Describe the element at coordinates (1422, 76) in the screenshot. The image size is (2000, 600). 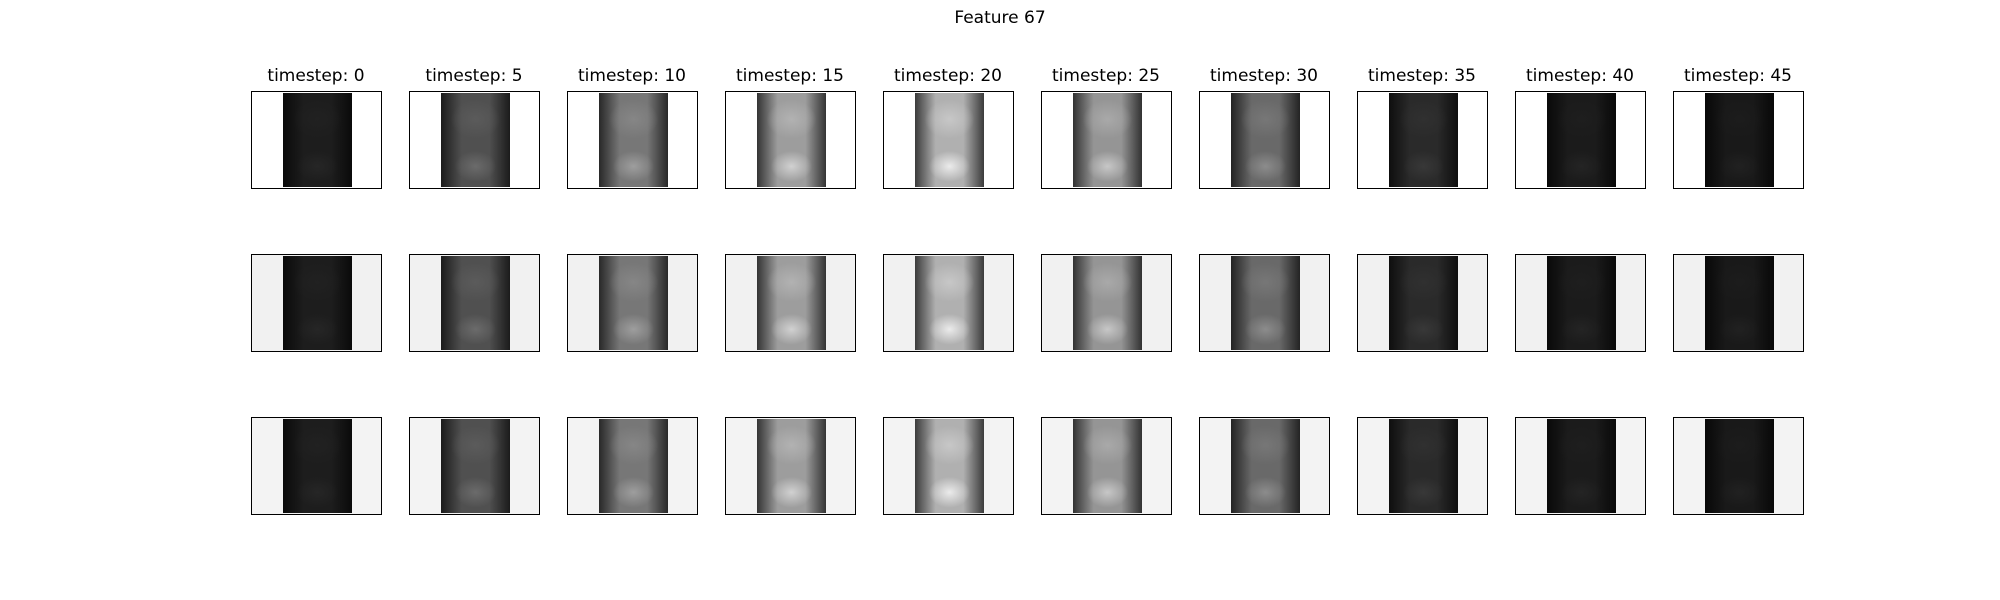
I see `column-title-7: timestep: 35` at that location.